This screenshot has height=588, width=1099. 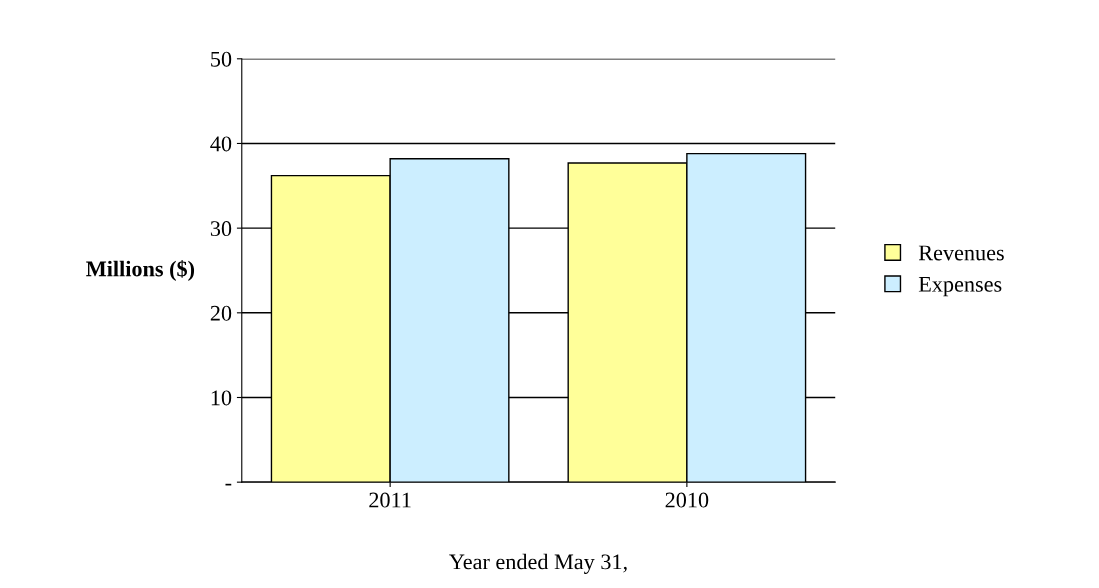 What do you see at coordinates (961, 253) in the screenshot?
I see `legend-label: Revenues` at bounding box center [961, 253].